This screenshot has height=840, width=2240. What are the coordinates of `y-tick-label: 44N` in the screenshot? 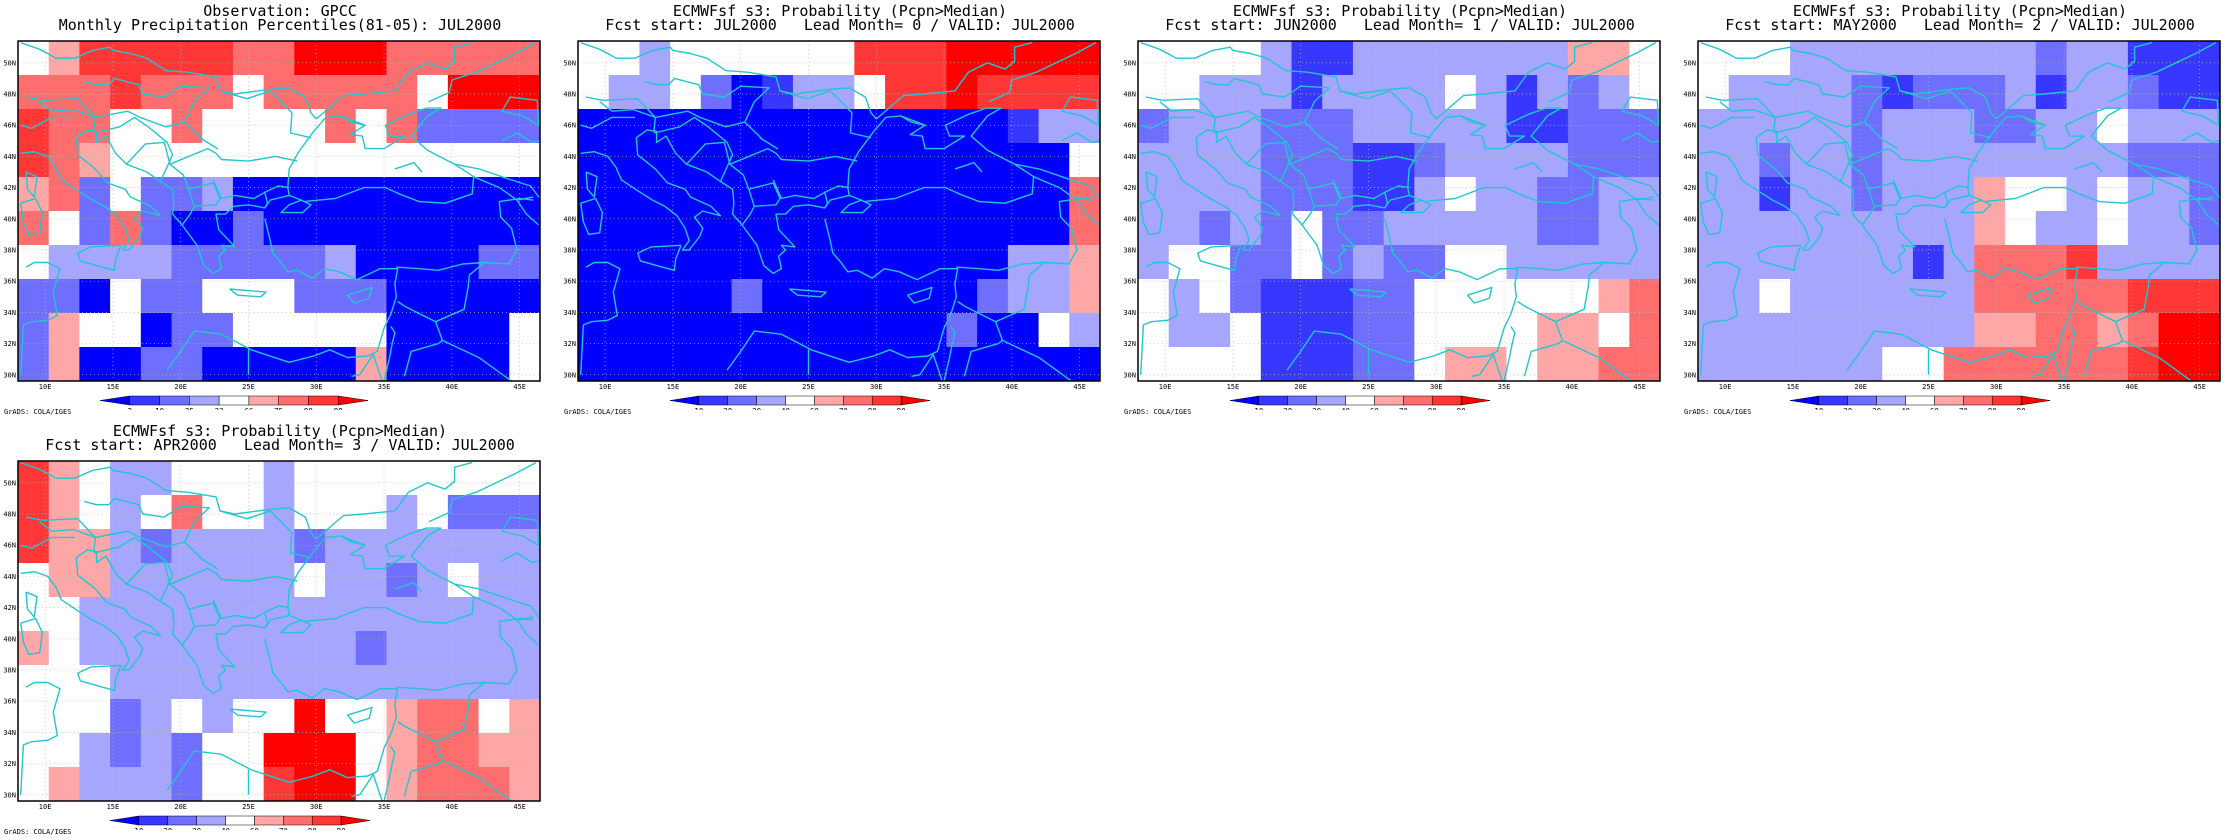 It's located at (9, 157).